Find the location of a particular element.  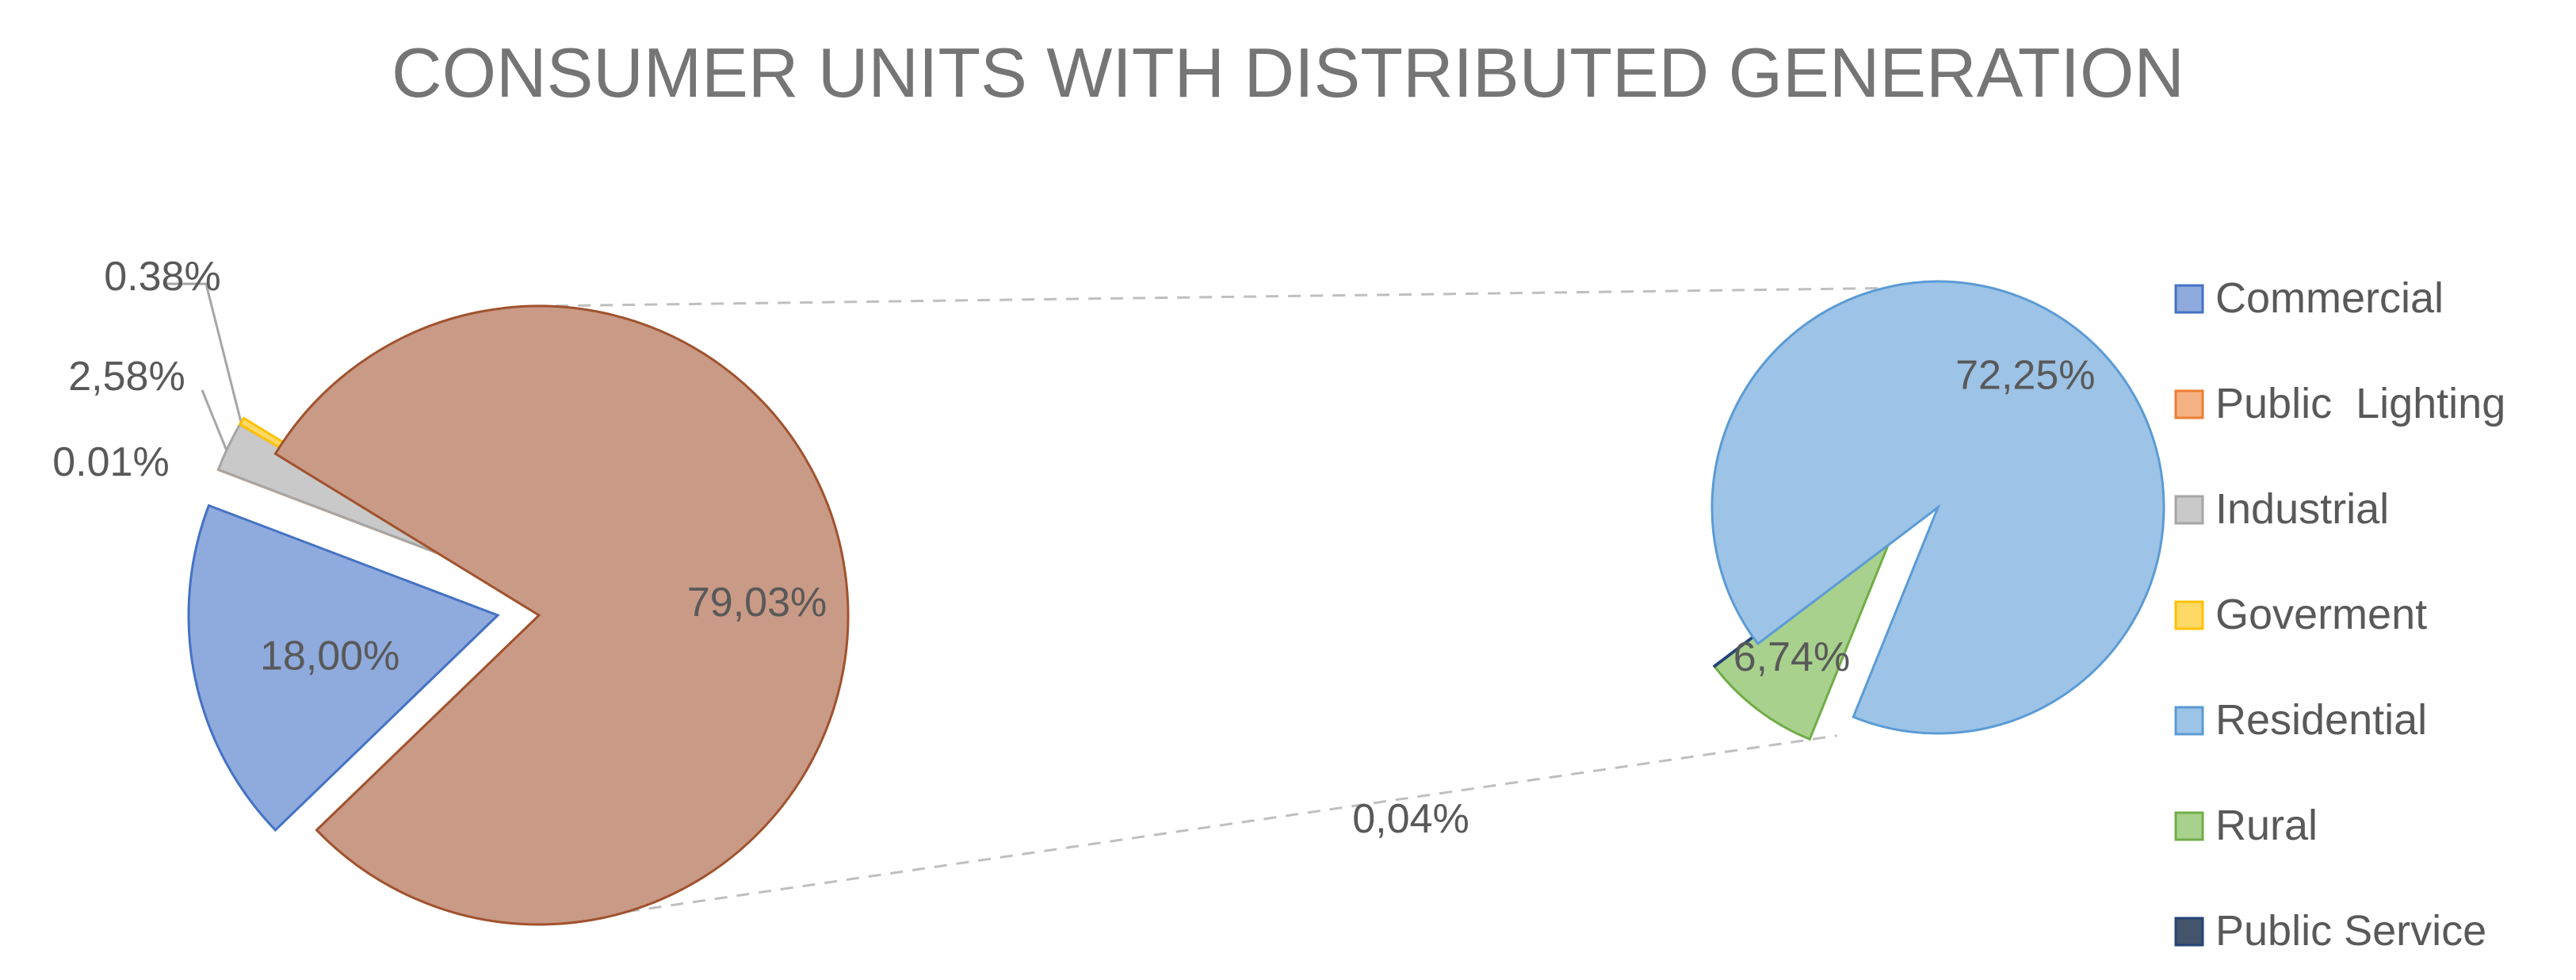

legend-item-public-lighting: Public Lighting is located at coordinates (2339, 403).